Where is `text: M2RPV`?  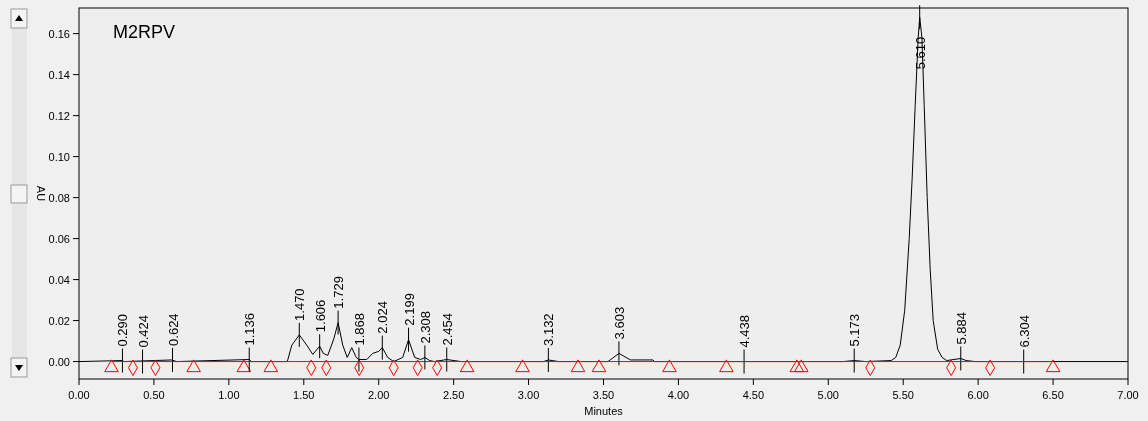 text: M2RPV is located at coordinates (144, 32).